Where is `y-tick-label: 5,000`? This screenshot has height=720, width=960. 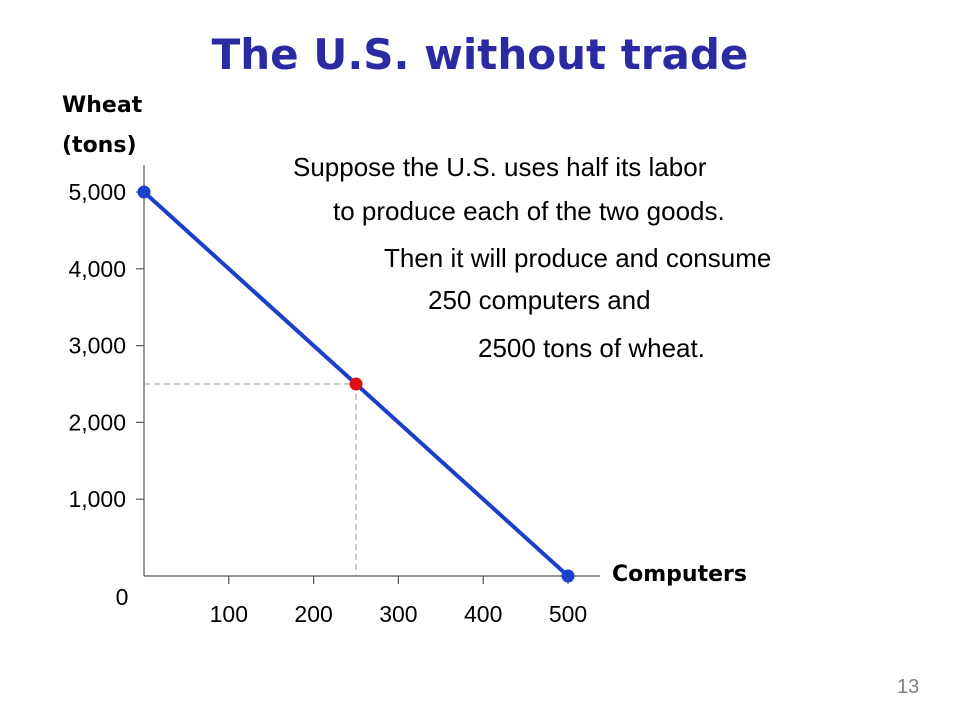
y-tick-label: 5,000 is located at coordinates (97, 192).